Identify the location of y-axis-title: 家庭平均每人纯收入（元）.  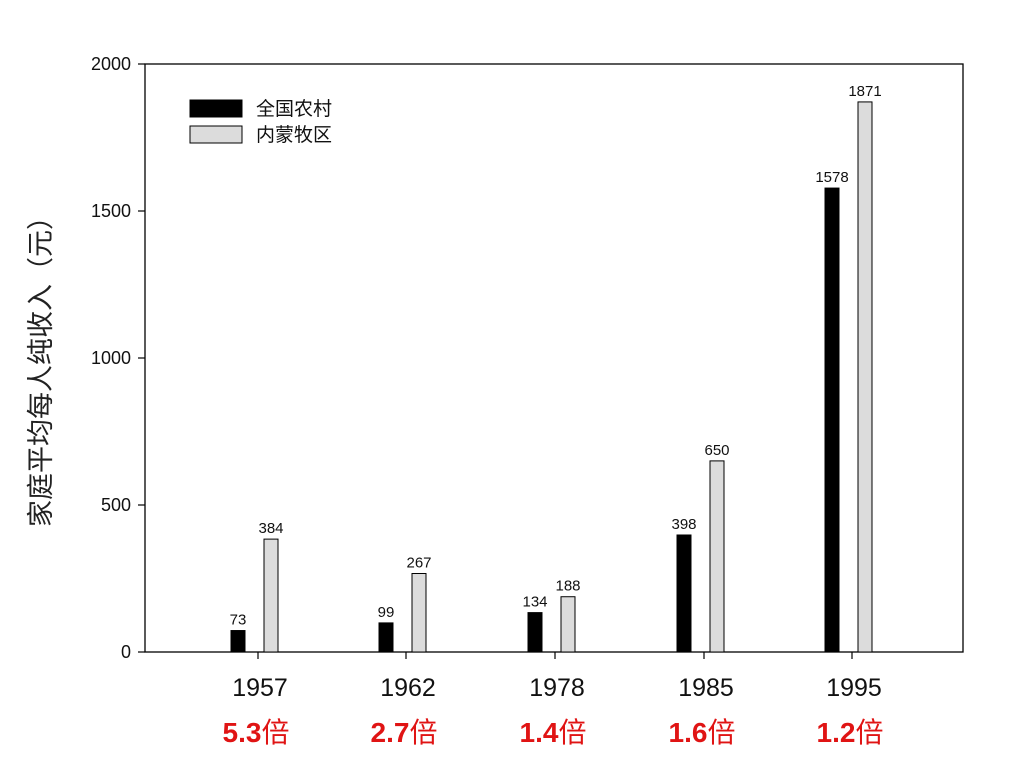
(41, 365).